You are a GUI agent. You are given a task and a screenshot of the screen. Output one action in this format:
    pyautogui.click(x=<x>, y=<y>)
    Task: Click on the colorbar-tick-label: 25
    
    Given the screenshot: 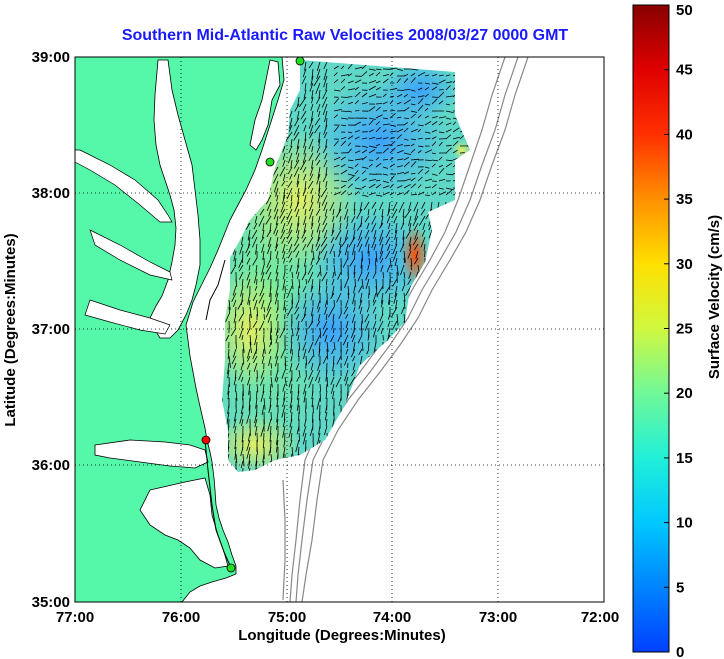 What is the action you would take?
    pyautogui.click(x=684, y=329)
    